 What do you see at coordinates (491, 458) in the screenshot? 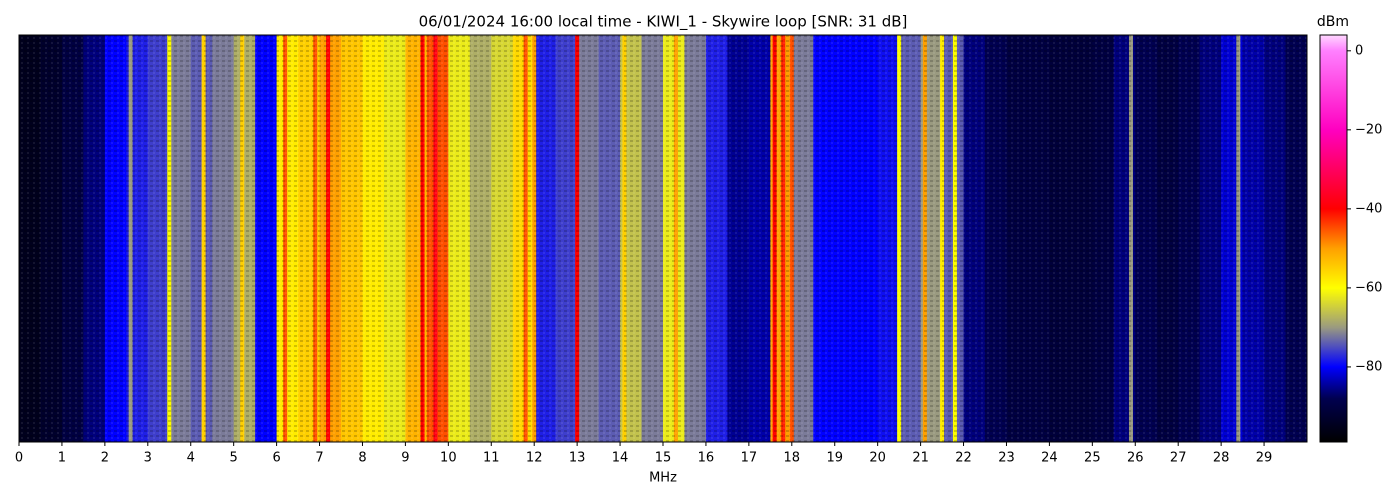
I see `x-tick-label: 11` at bounding box center [491, 458].